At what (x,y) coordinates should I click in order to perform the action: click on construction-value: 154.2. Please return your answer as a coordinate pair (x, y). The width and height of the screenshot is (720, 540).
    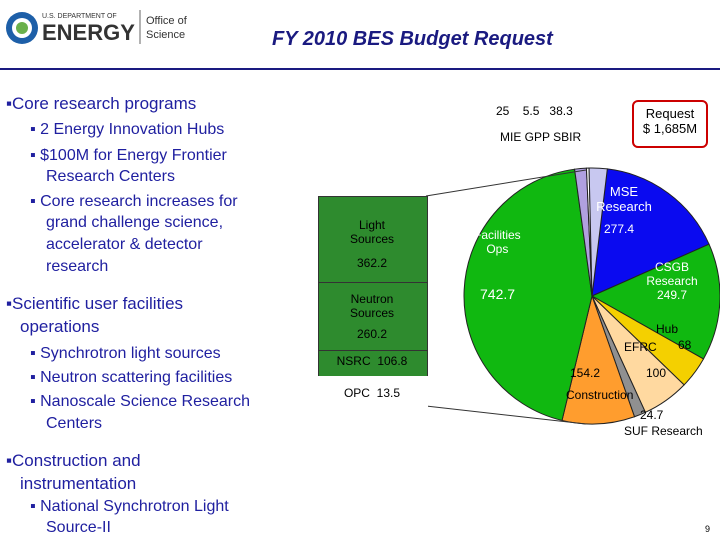
    Looking at the image, I should click on (585, 373).